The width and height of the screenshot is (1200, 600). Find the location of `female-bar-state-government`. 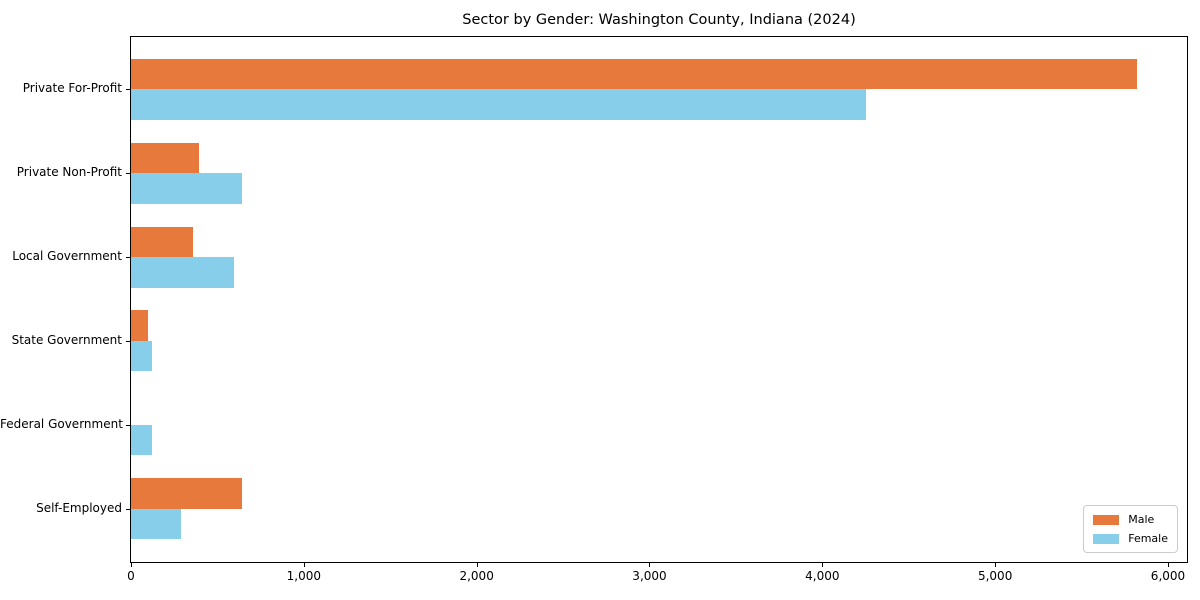

female-bar-state-government is located at coordinates (141, 356).